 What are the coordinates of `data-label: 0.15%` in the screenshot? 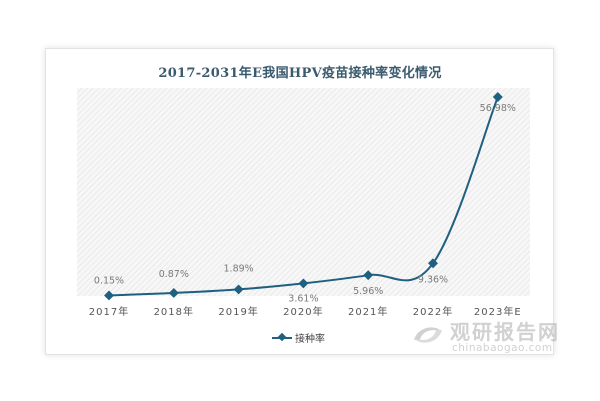 It's located at (109, 280).